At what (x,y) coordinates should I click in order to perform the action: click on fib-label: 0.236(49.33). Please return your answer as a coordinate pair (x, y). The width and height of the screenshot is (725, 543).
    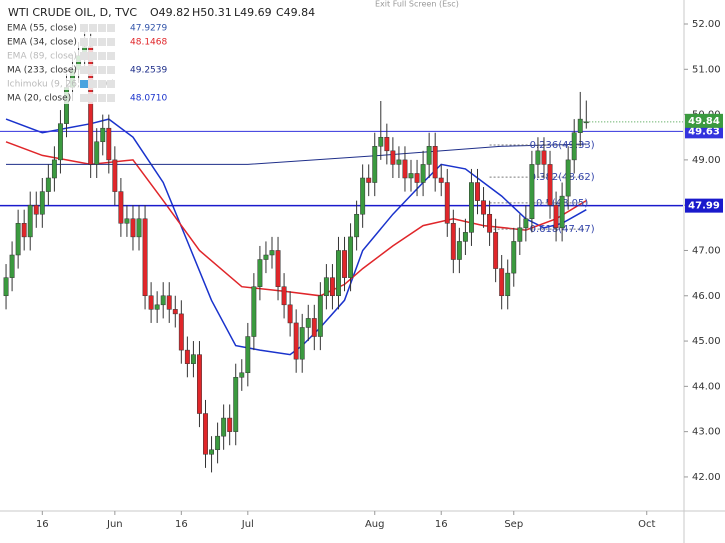
    Looking at the image, I should click on (562, 145).